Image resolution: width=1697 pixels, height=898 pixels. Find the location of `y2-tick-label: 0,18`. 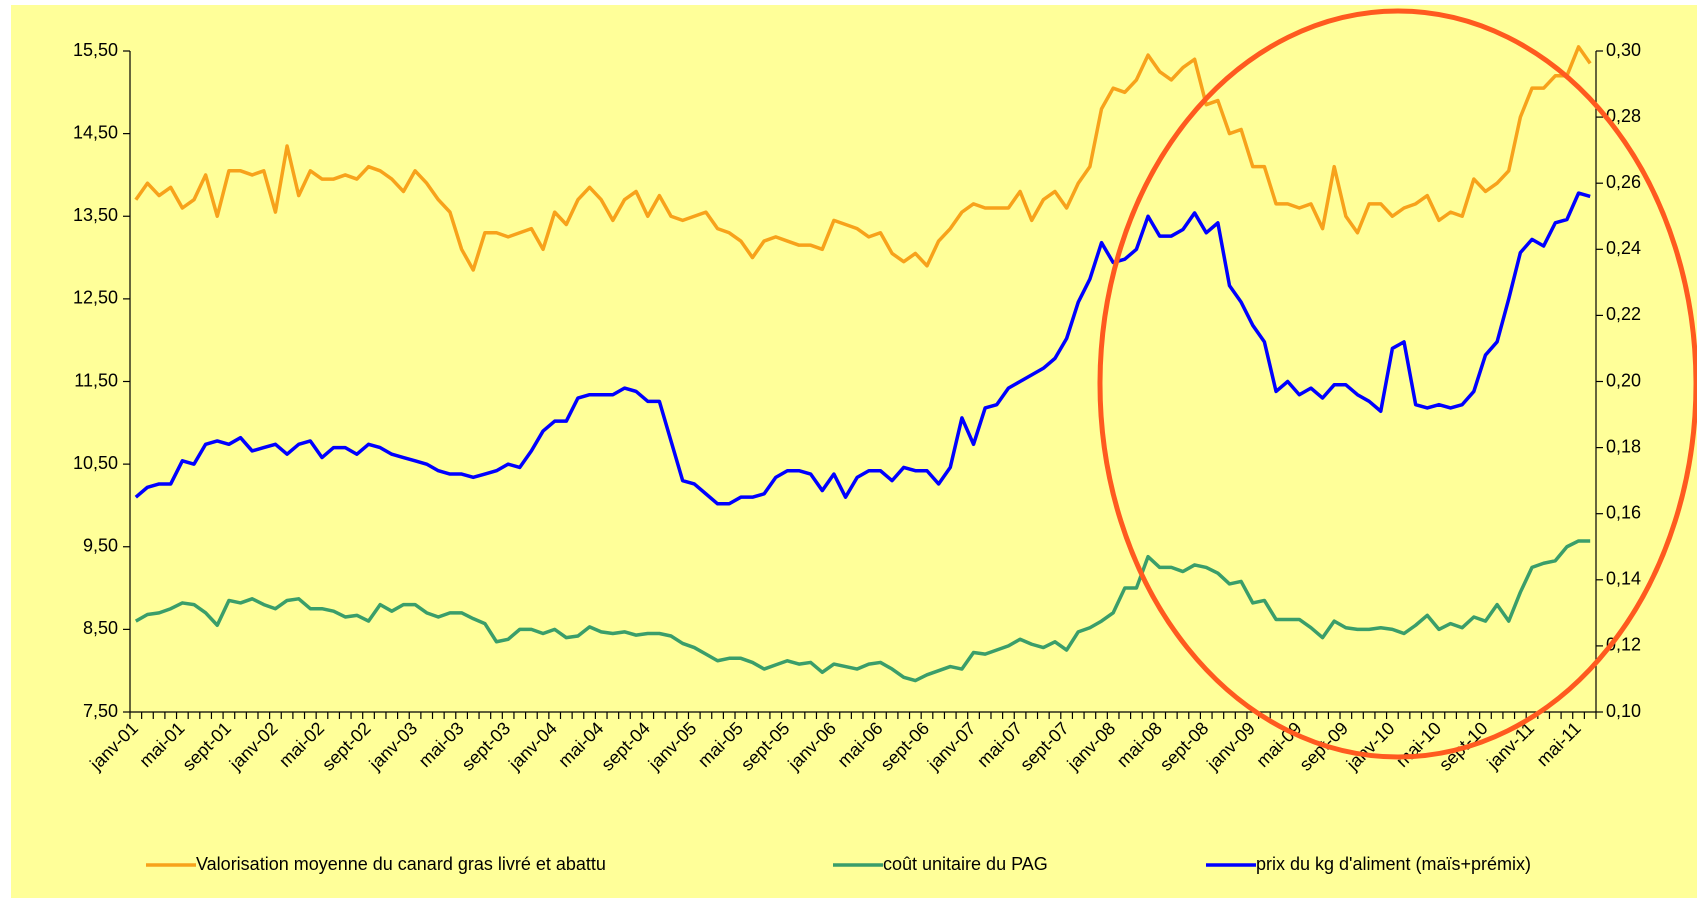

y2-tick-label: 0,18 is located at coordinates (1623, 446).